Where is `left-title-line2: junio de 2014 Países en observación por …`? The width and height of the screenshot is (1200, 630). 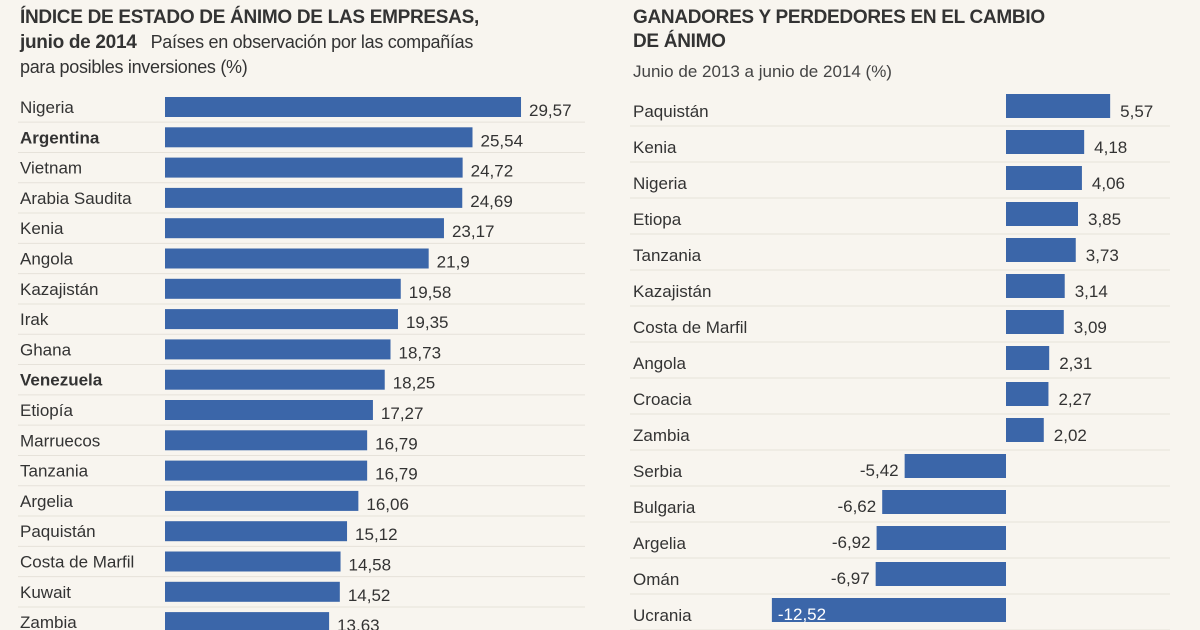 left-title-line2: junio de 2014 Países en observación por … is located at coordinates (249, 42).